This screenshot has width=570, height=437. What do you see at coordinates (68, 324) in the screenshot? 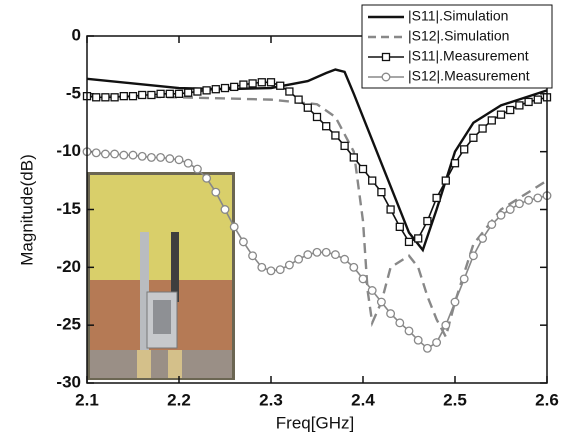
I see `y-tick-label: -25` at bounding box center [68, 324].